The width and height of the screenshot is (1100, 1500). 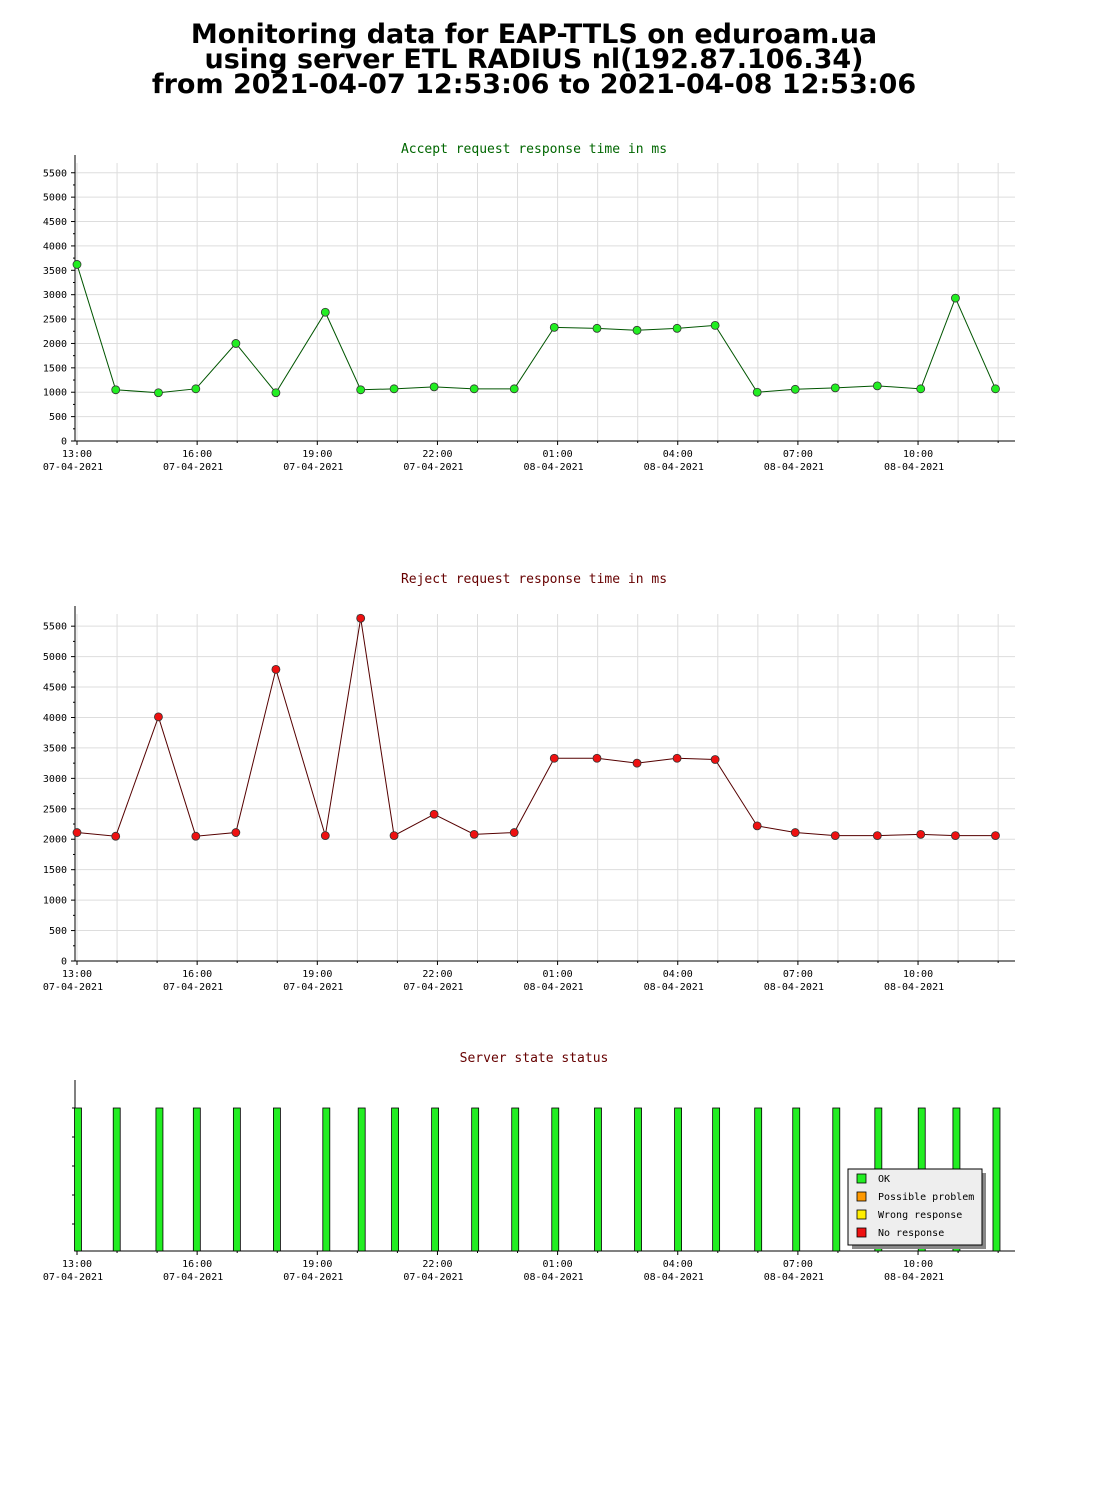 What do you see at coordinates (55, 295) in the screenshot?
I see `y-tick-label: 3000` at bounding box center [55, 295].